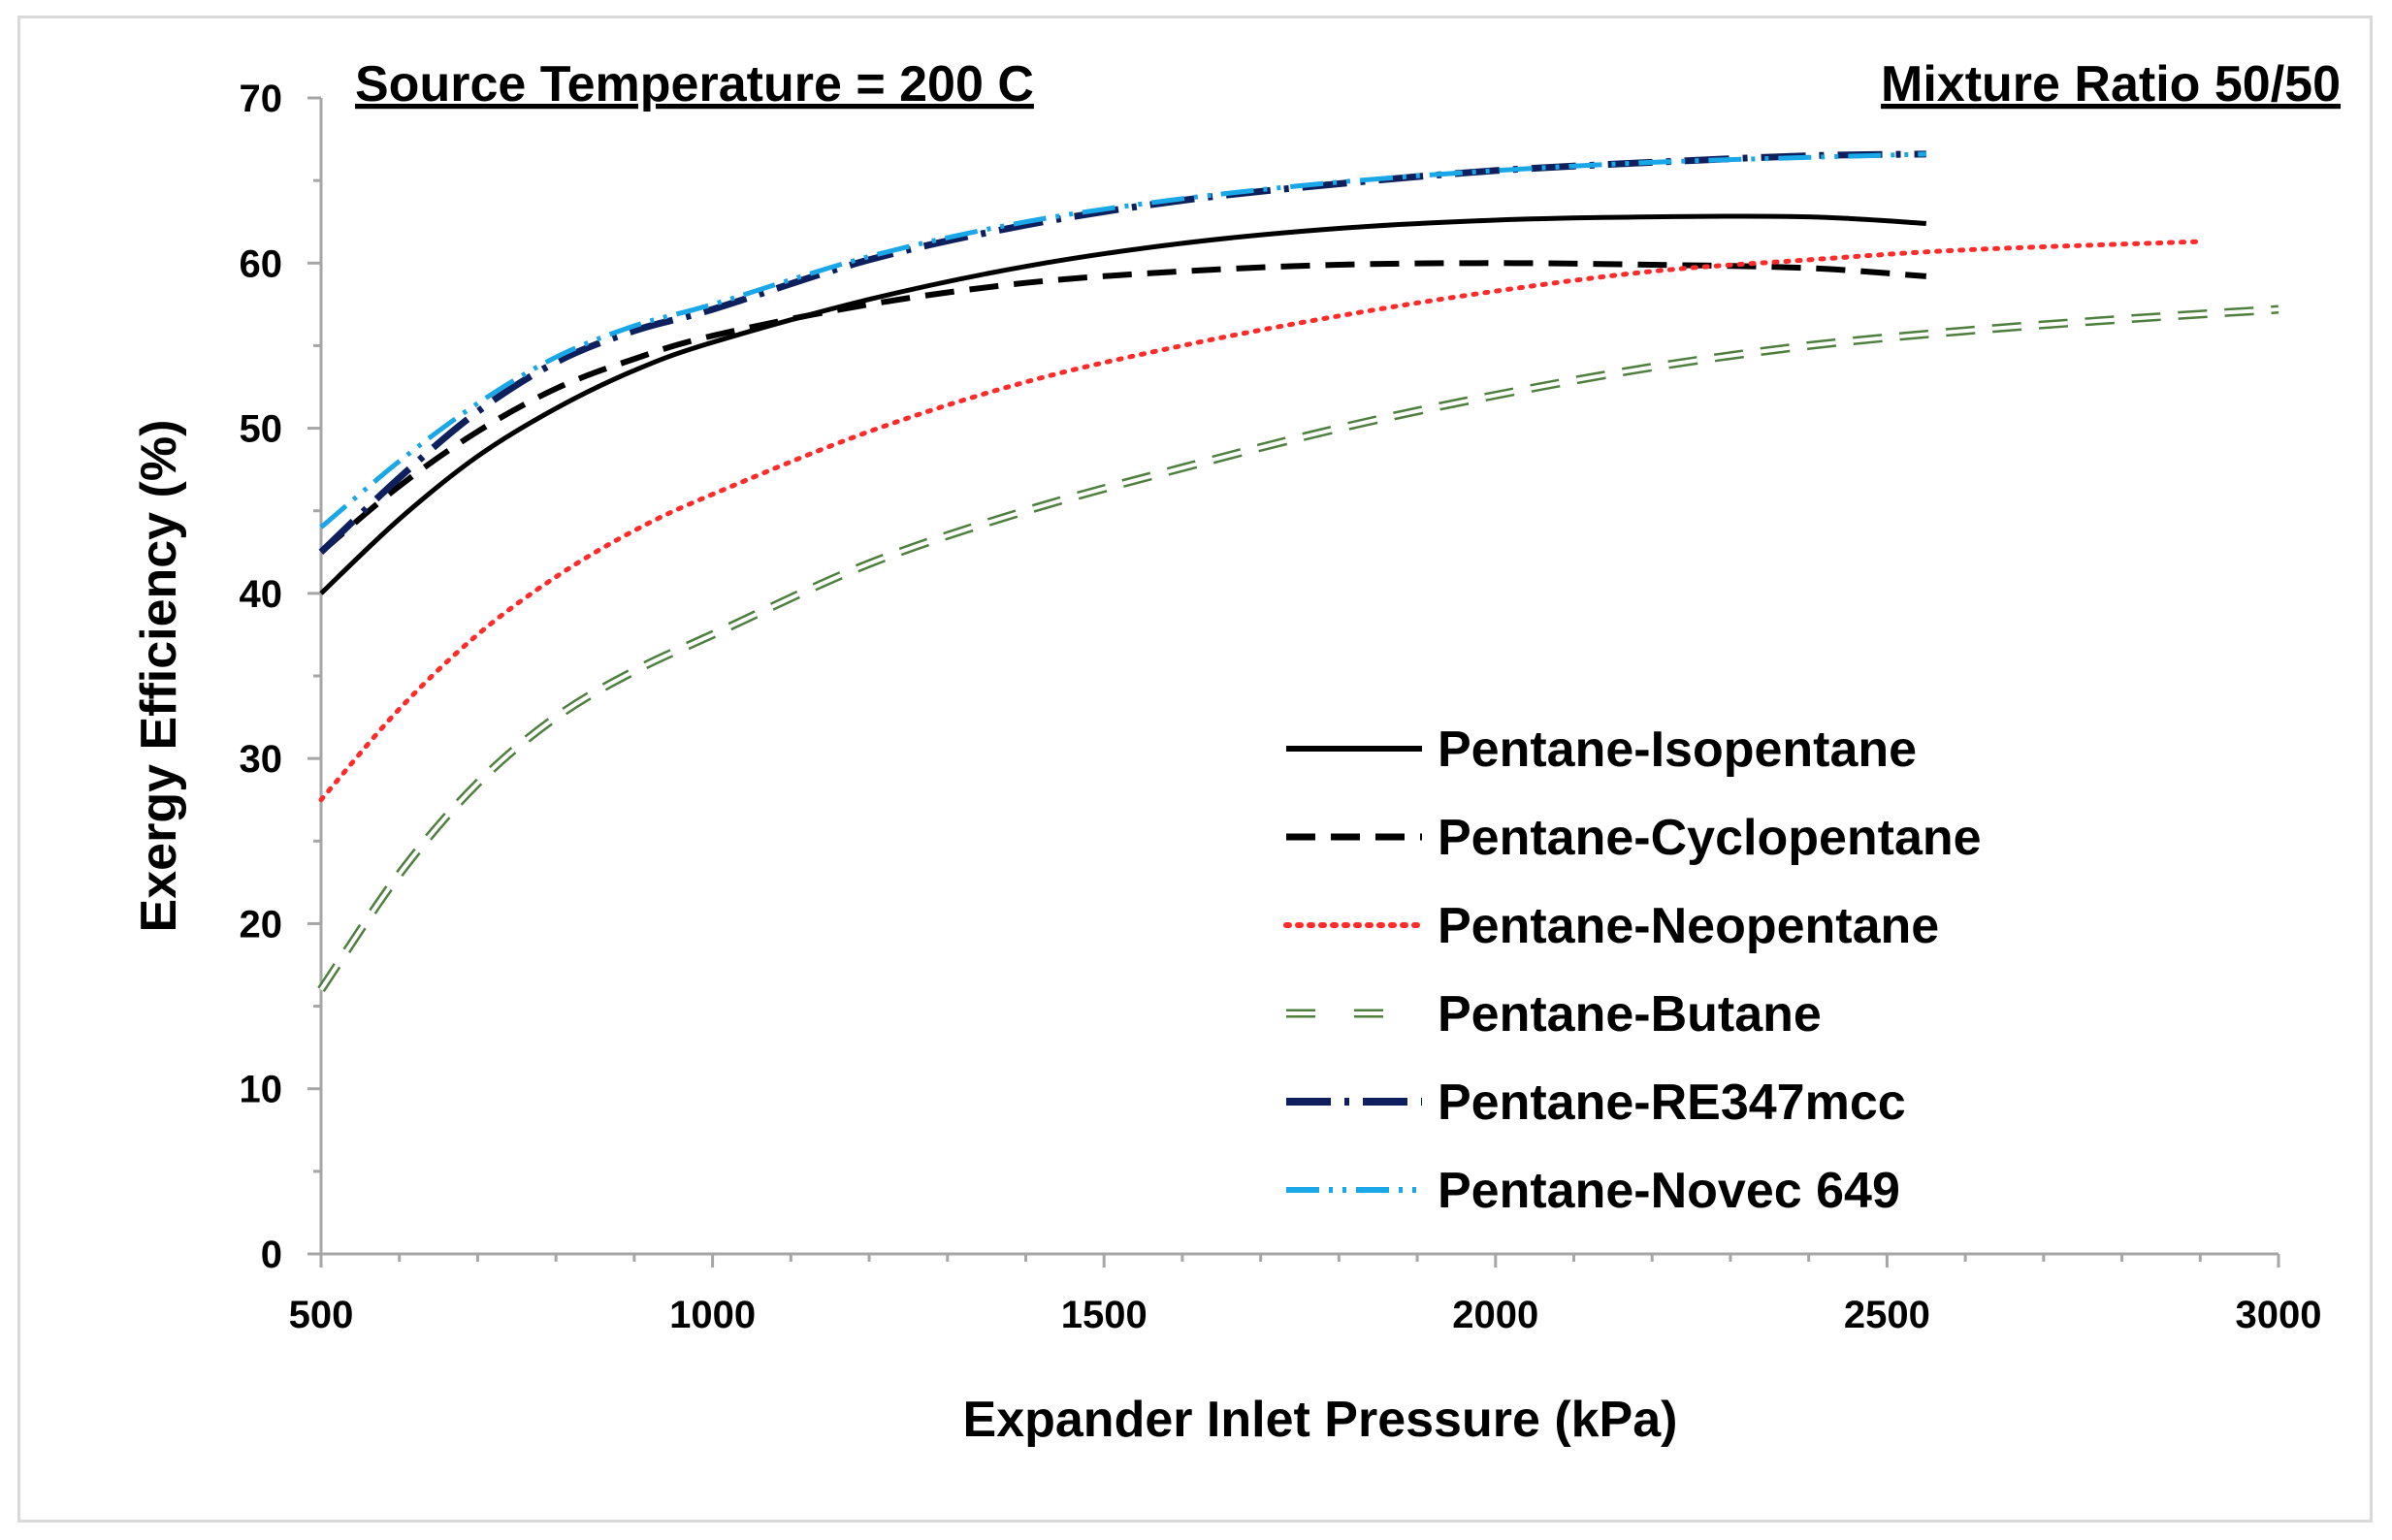 This screenshot has width=2392, height=1540. Describe the element at coordinates (1710, 838) in the screenshot. I see `legend-label-pentane-cyclopentane: Pentane-Cyclopentane` at that location.